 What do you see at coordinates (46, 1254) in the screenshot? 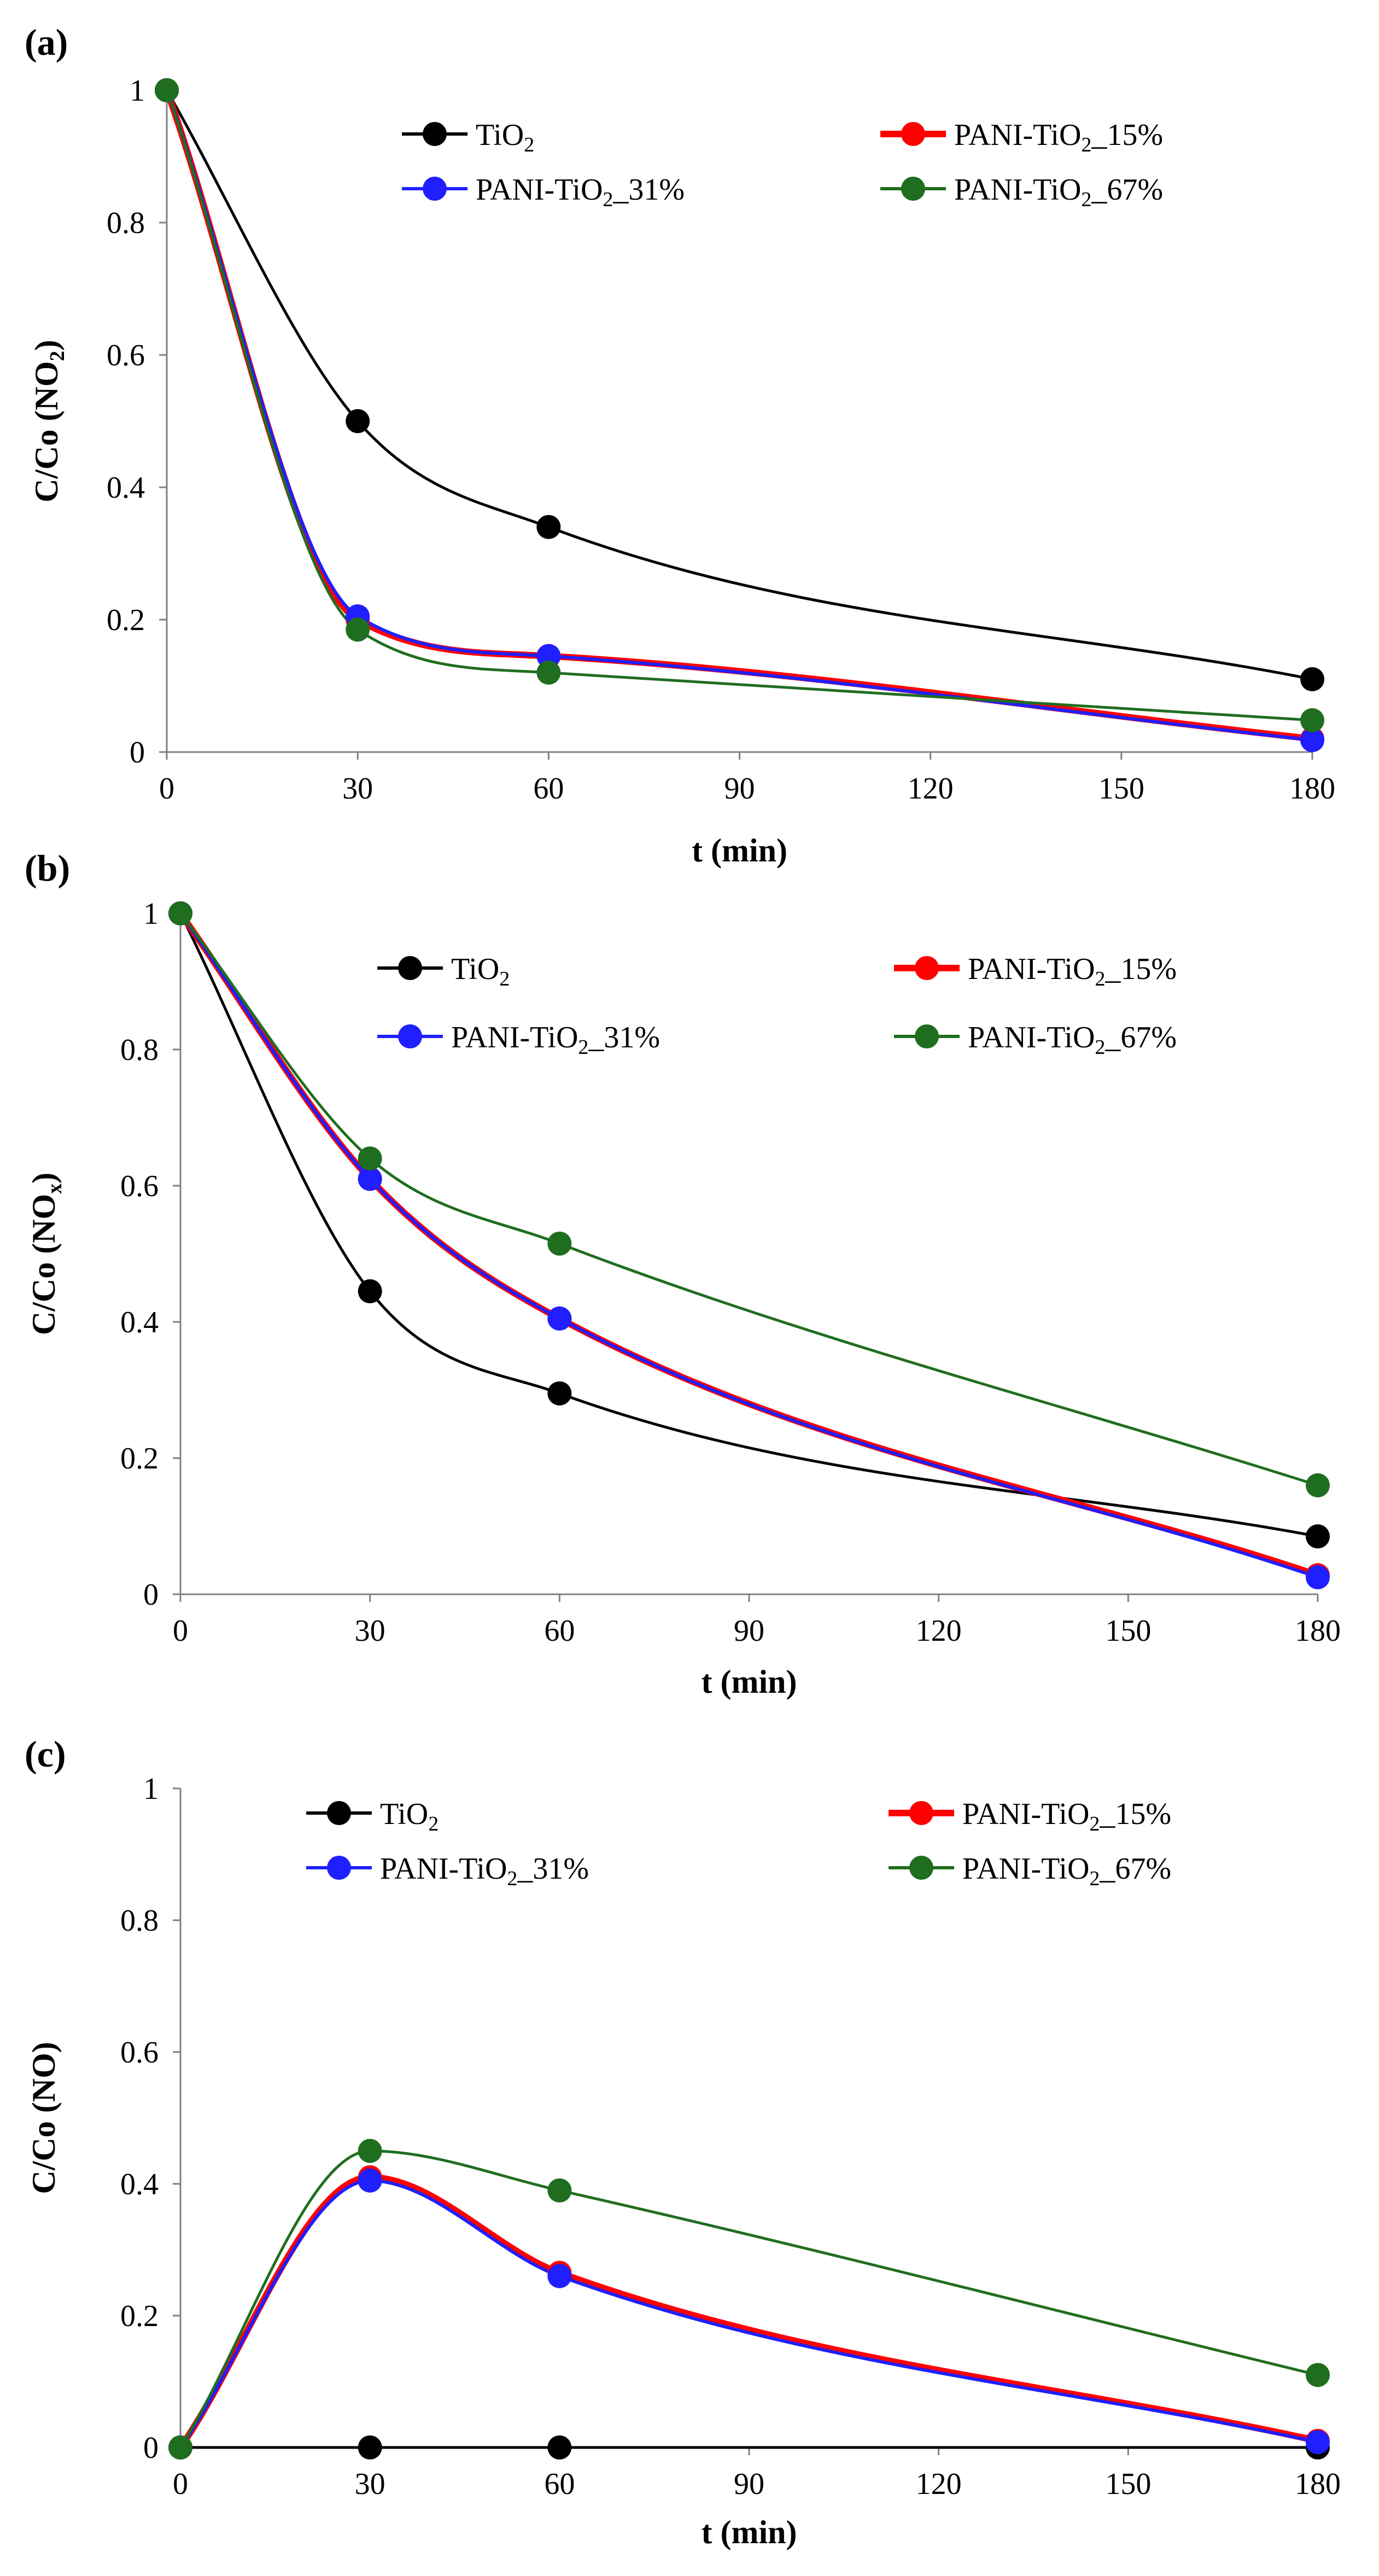
I see `y-axis-title: C/Co (NOx)` at bounding box center [46, 1254].